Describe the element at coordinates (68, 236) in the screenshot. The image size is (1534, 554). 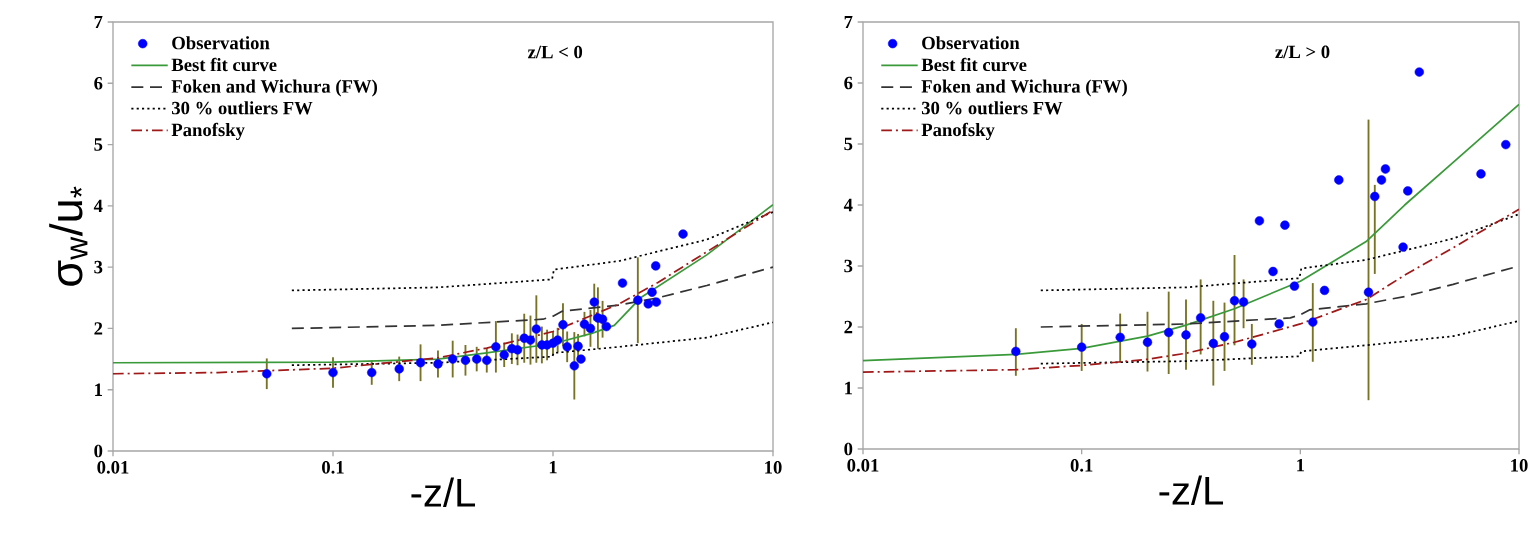
I see `y-axis-title: σ$_{w}$/u$_{*}$` at that location.